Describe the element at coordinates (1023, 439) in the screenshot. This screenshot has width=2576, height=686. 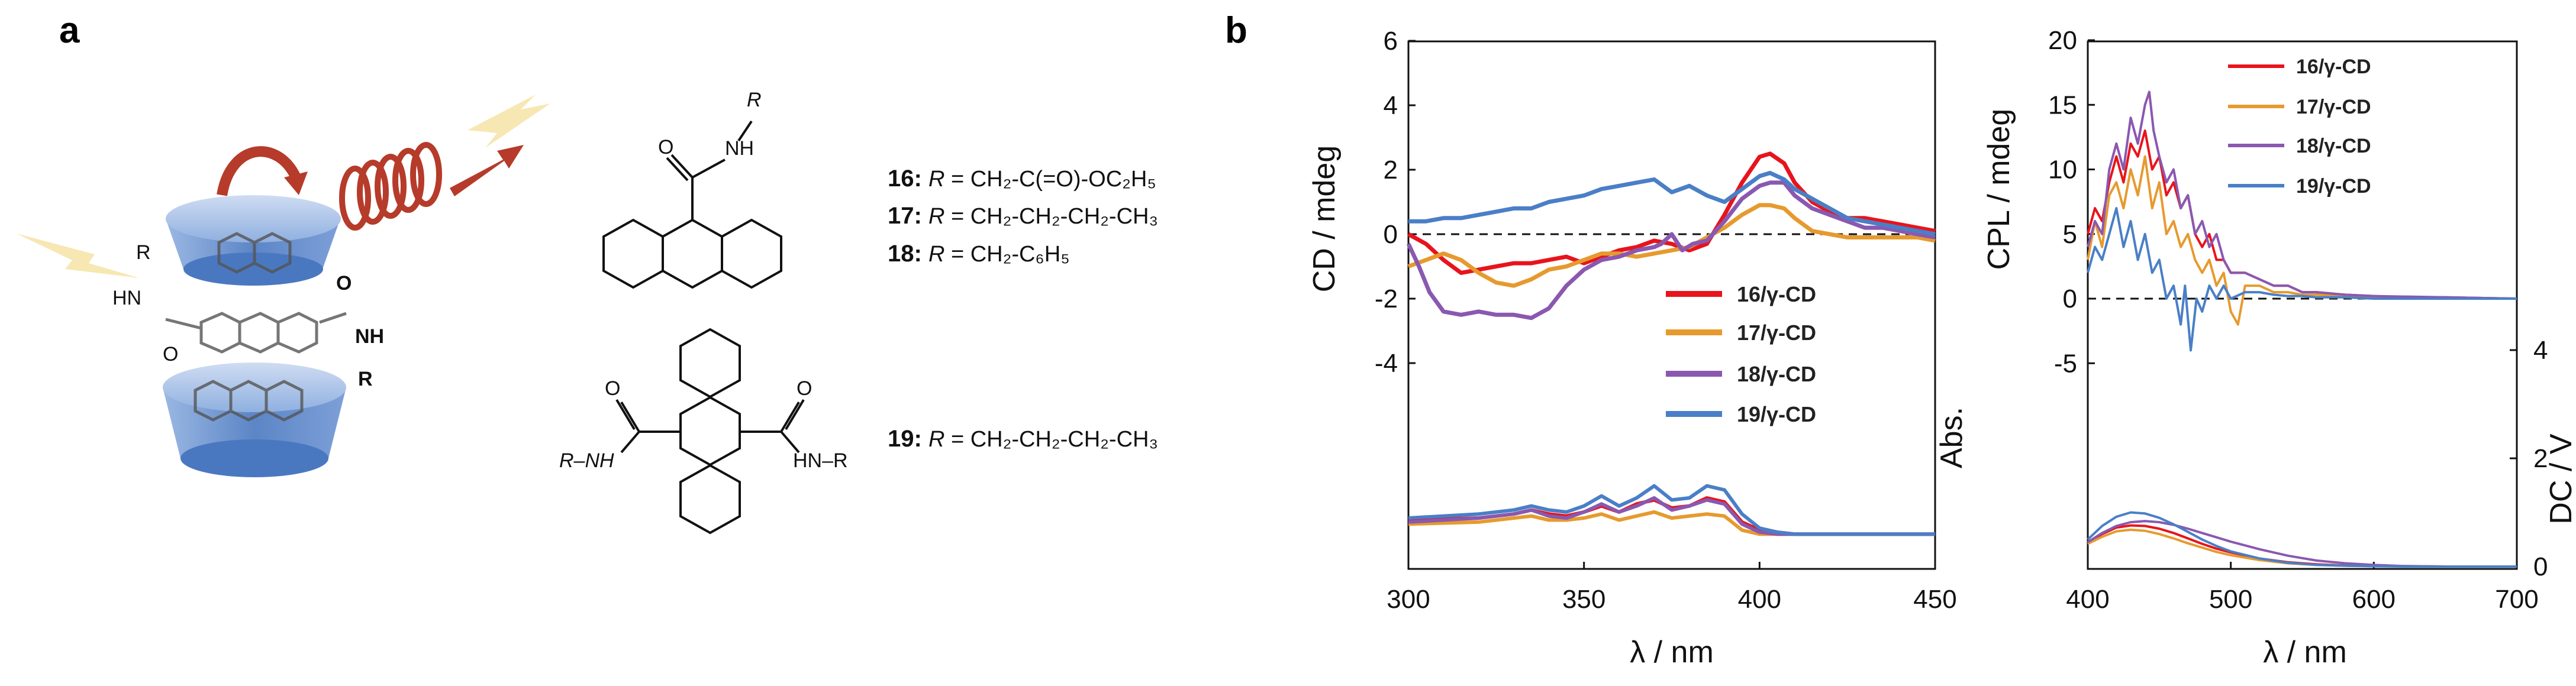
I see `compound-19: 19: R = CH₂-CH₂-CH₂-CH₃` at that location.